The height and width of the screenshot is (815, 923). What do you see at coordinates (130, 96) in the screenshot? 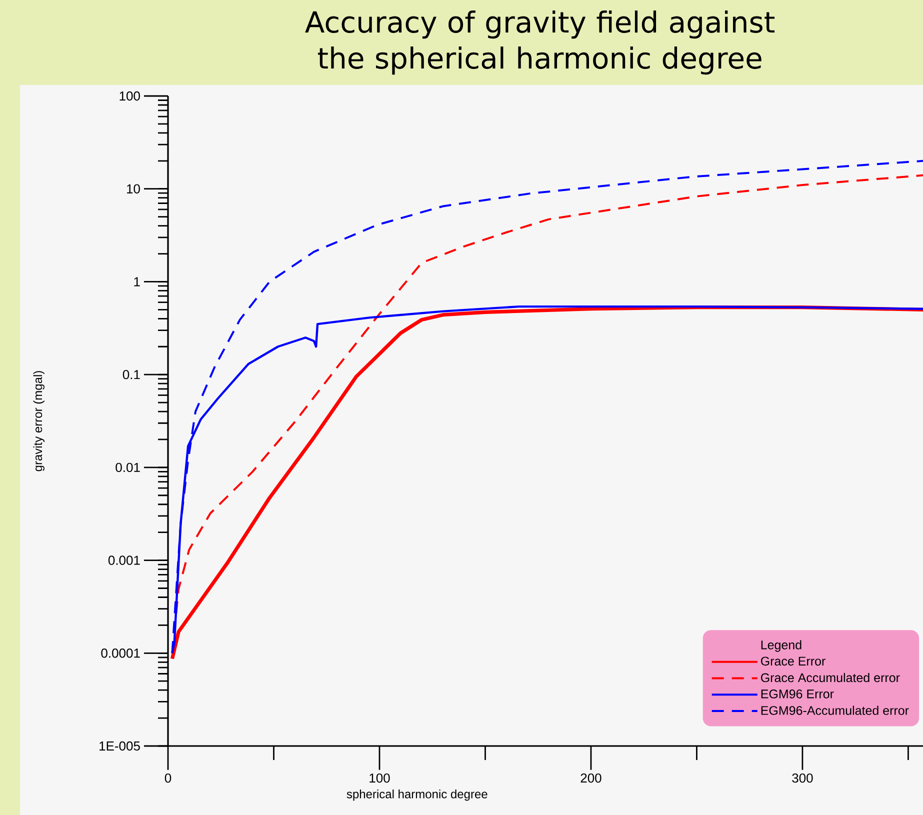
I see `y-tick-label: 100` at bounding box center [130, 96].